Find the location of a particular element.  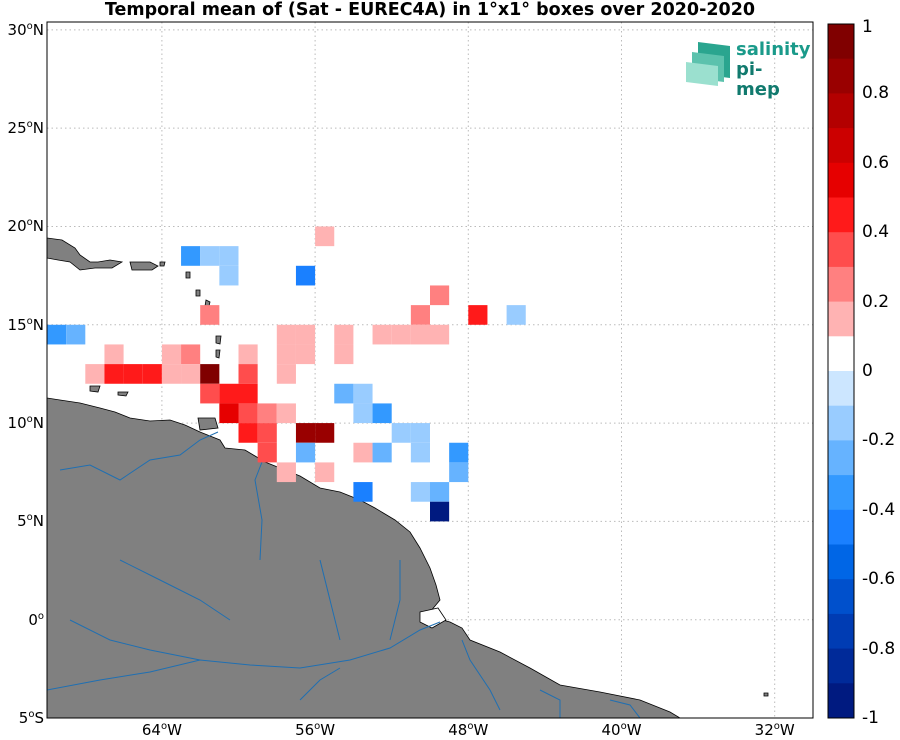

longitude-tick-label: 64oW is located at coordinates (161, 730).